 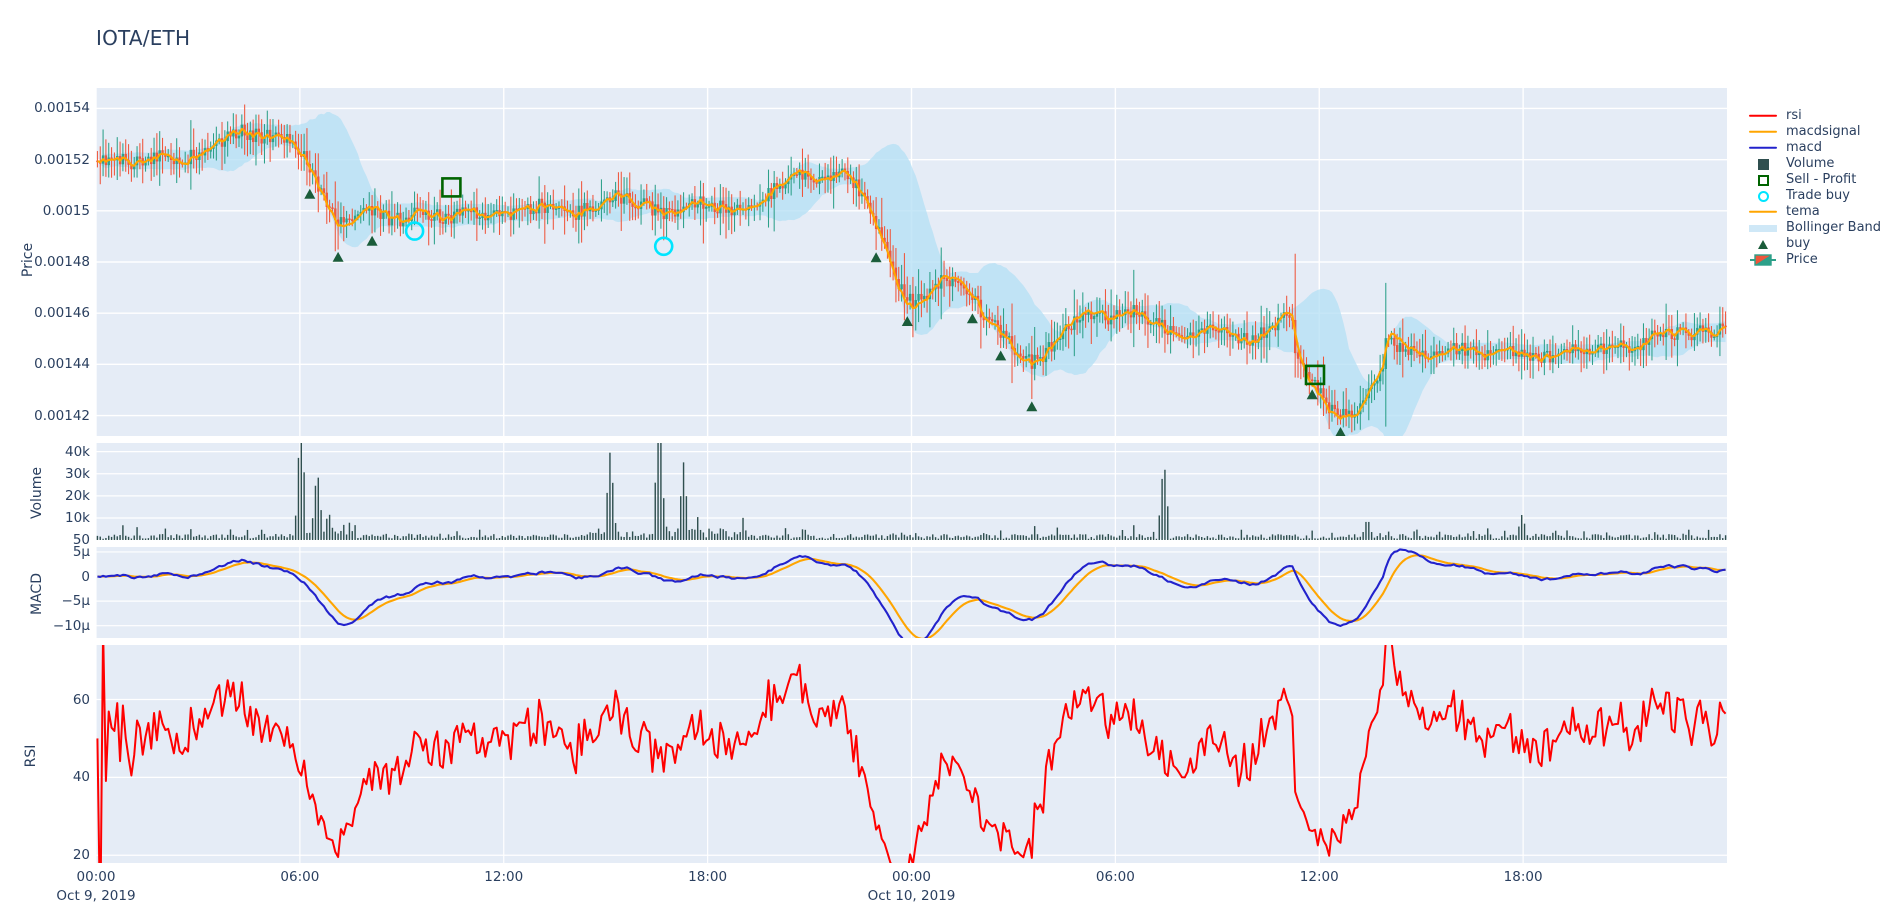 I want to click on volume-tick-1: 30k, so click(x=77, y=473).